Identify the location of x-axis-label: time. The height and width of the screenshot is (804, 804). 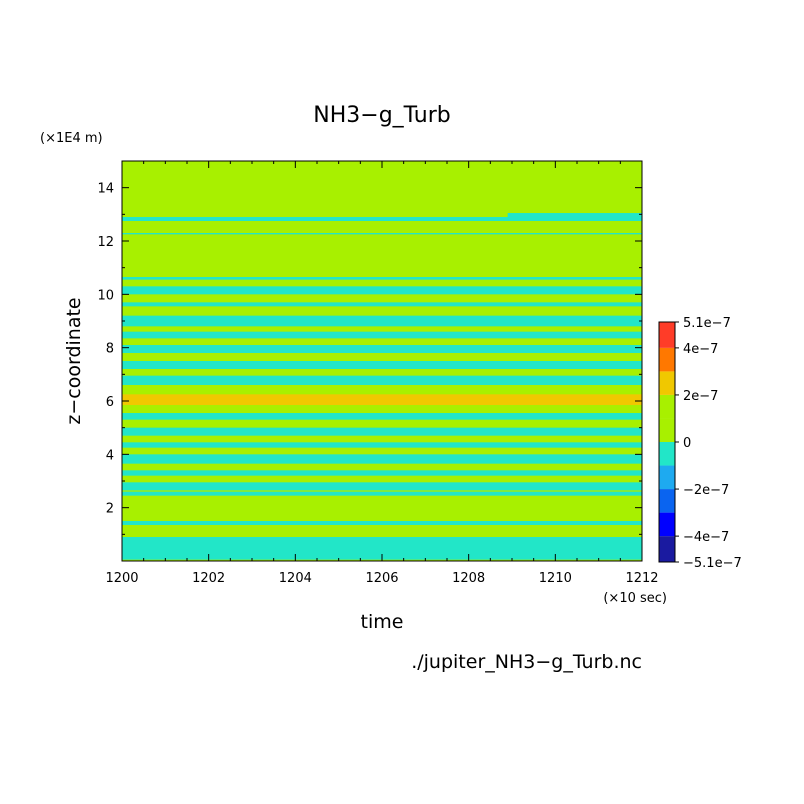
(382, 622).